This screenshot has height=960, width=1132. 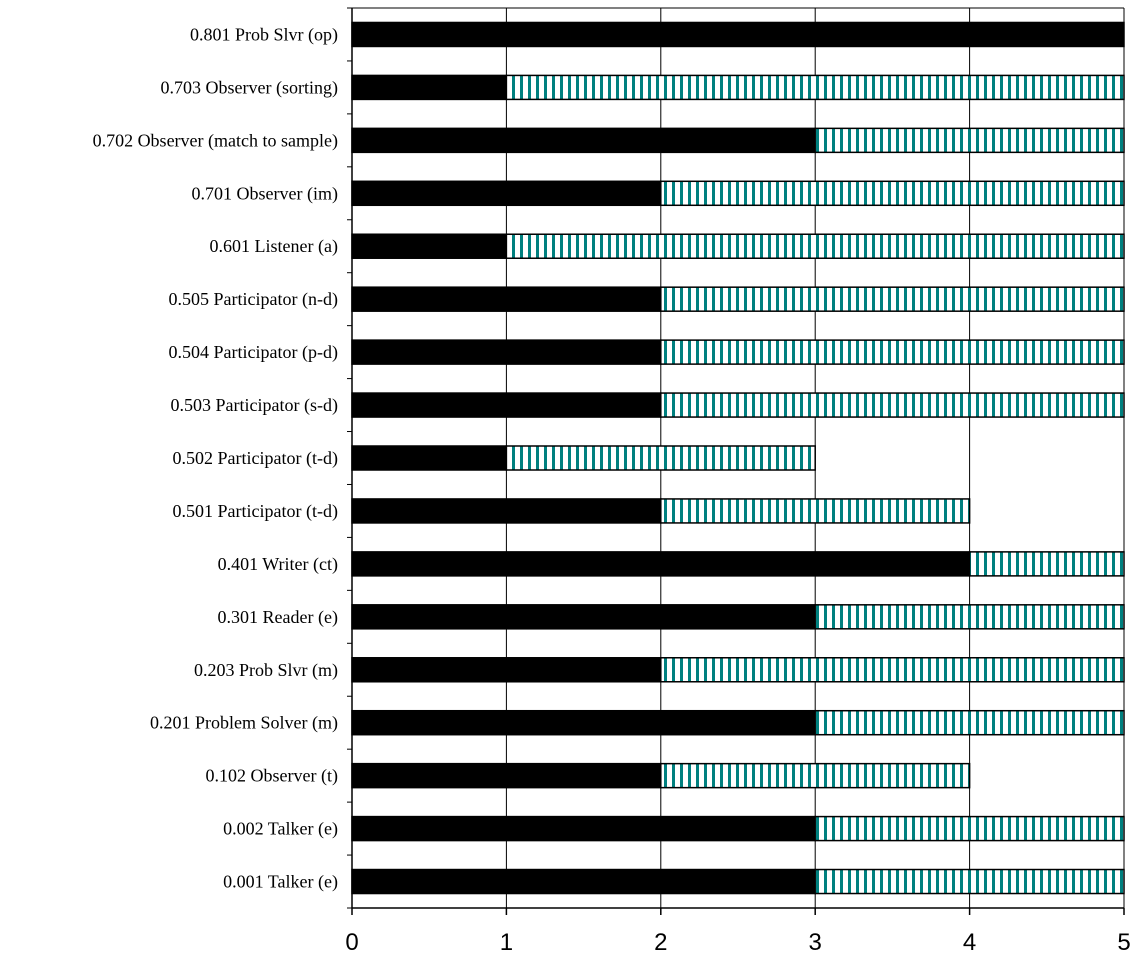 I want to click on category-label: 0.801 Prob Slvr (op), so click(x=264, y=34).